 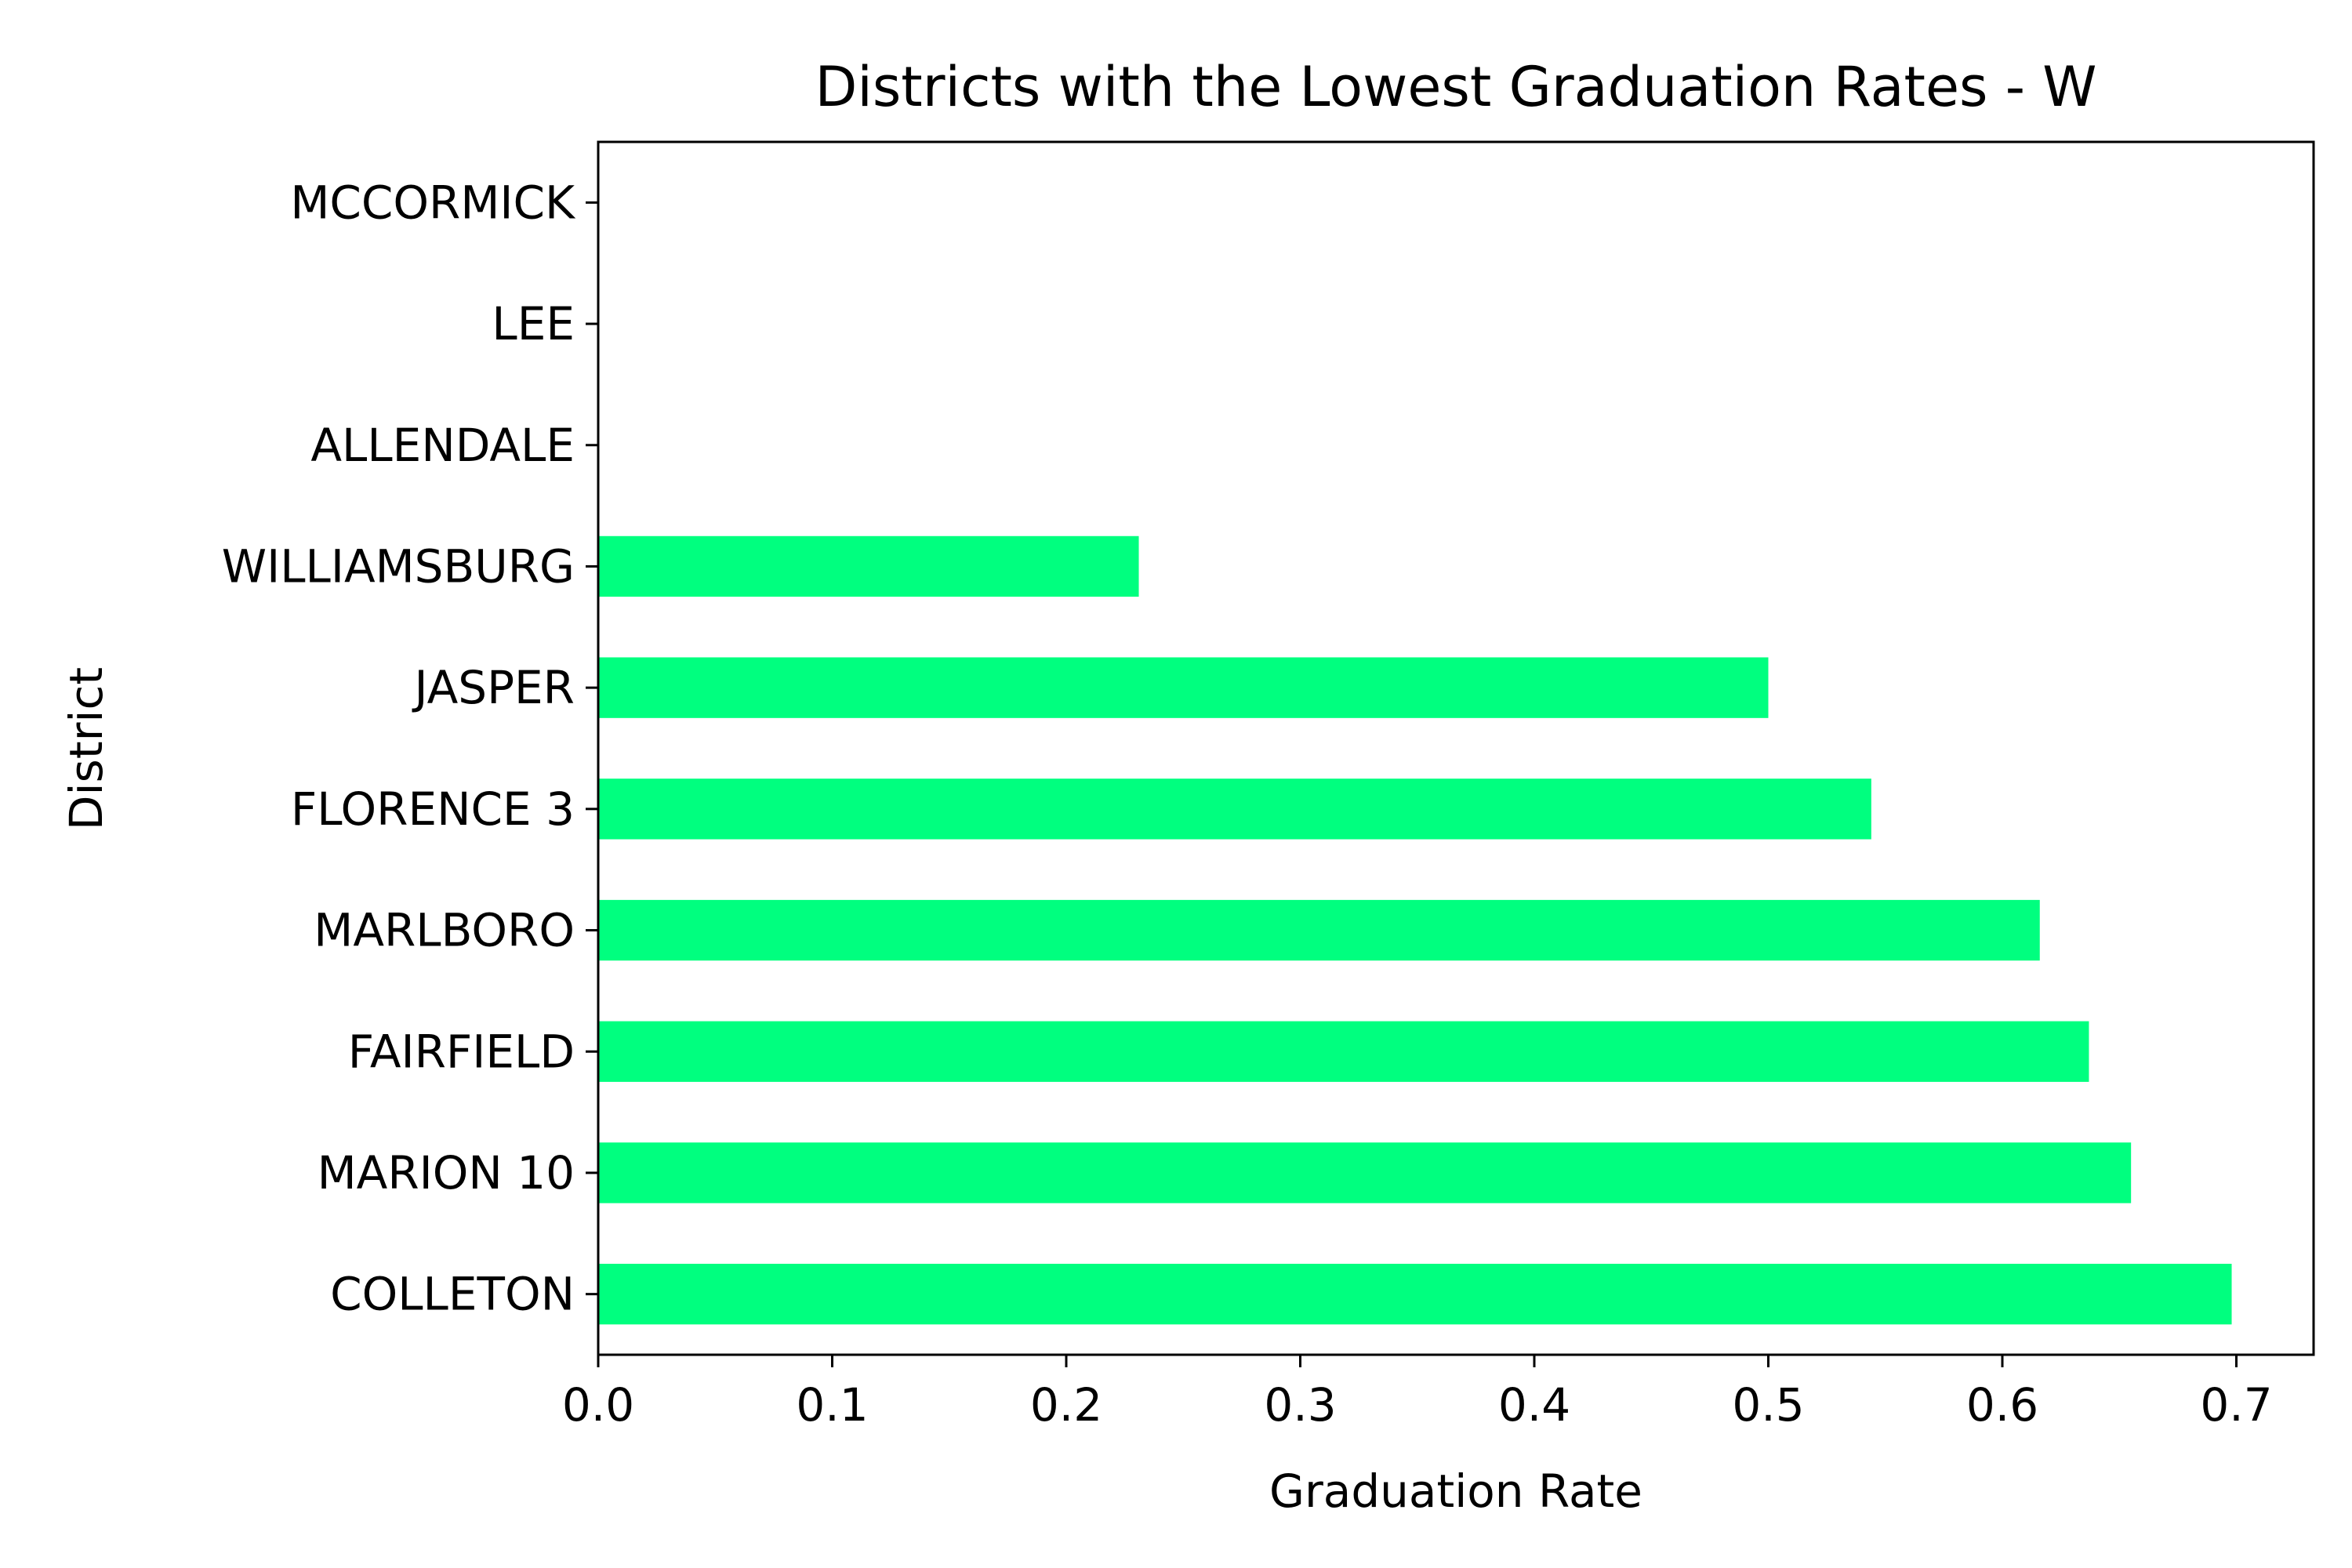 What do you see at coordinates (433, 202) in the screenshot?
I see `y-tick-label: MCCORMICK` at bounding box center [433, 202].